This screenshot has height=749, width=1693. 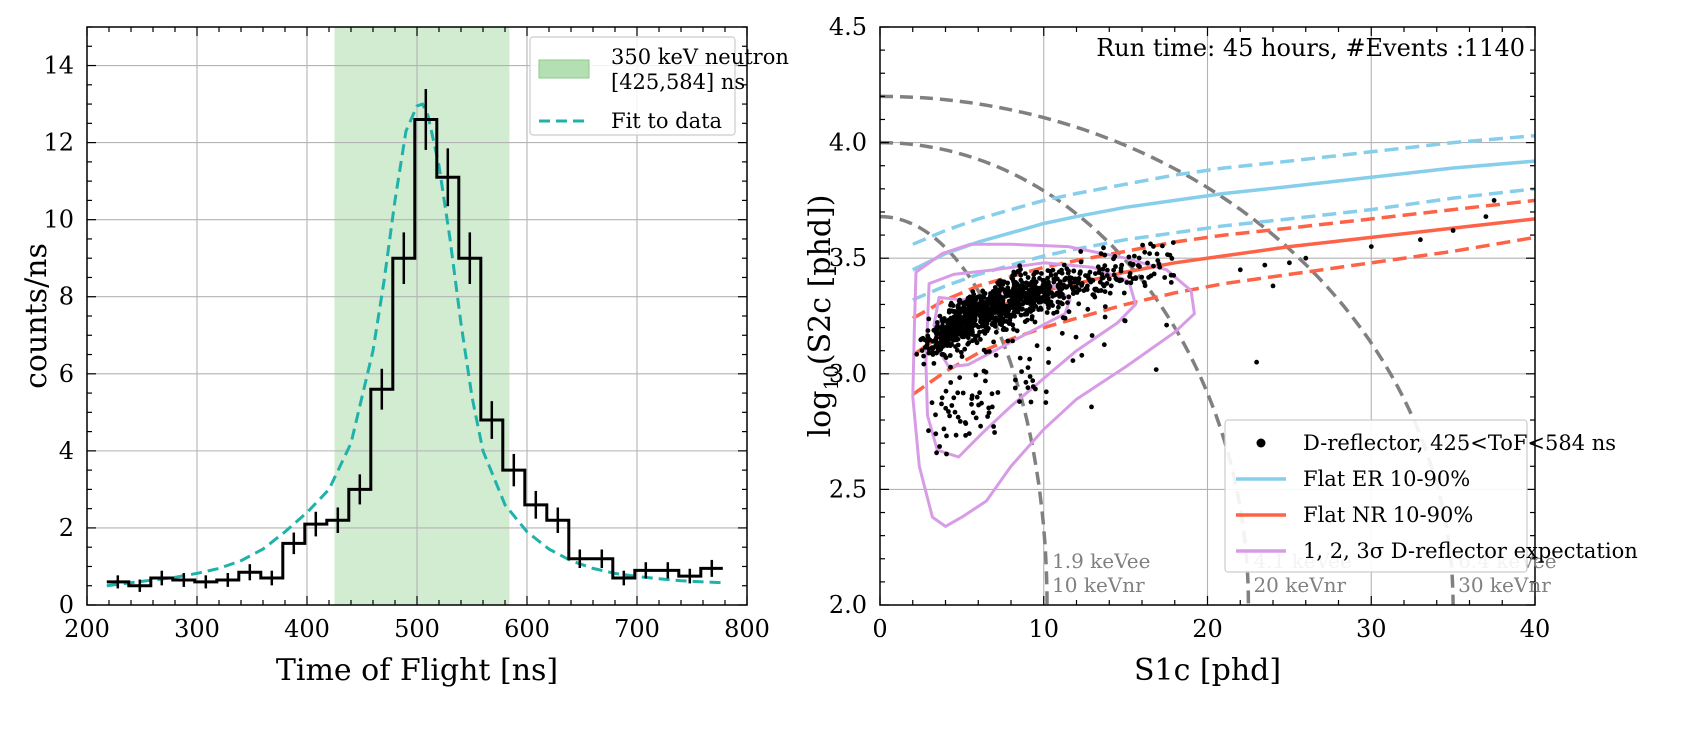 What do you see at coordinates (848, 258) in the screenshot?
I see `right-y-tick-label: 3.5` at bounding box center [848, 258].